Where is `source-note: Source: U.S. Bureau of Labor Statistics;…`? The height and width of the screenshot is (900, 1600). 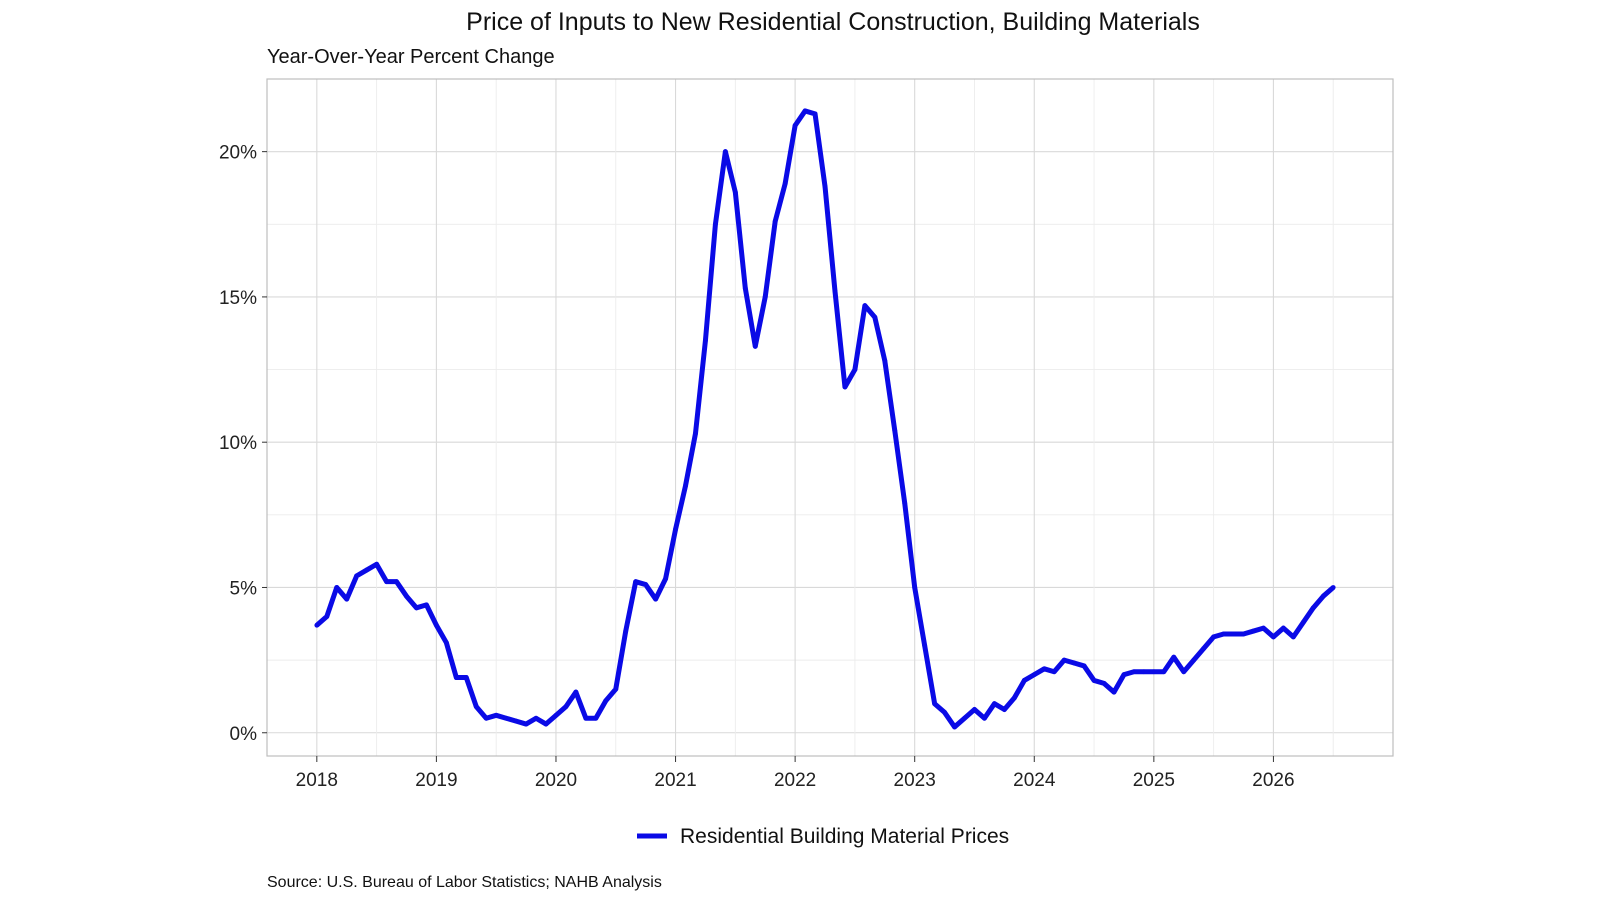
source-note: Source: U.S. Bureau of Labor Statistics;… is located at coordinates (464, 882).